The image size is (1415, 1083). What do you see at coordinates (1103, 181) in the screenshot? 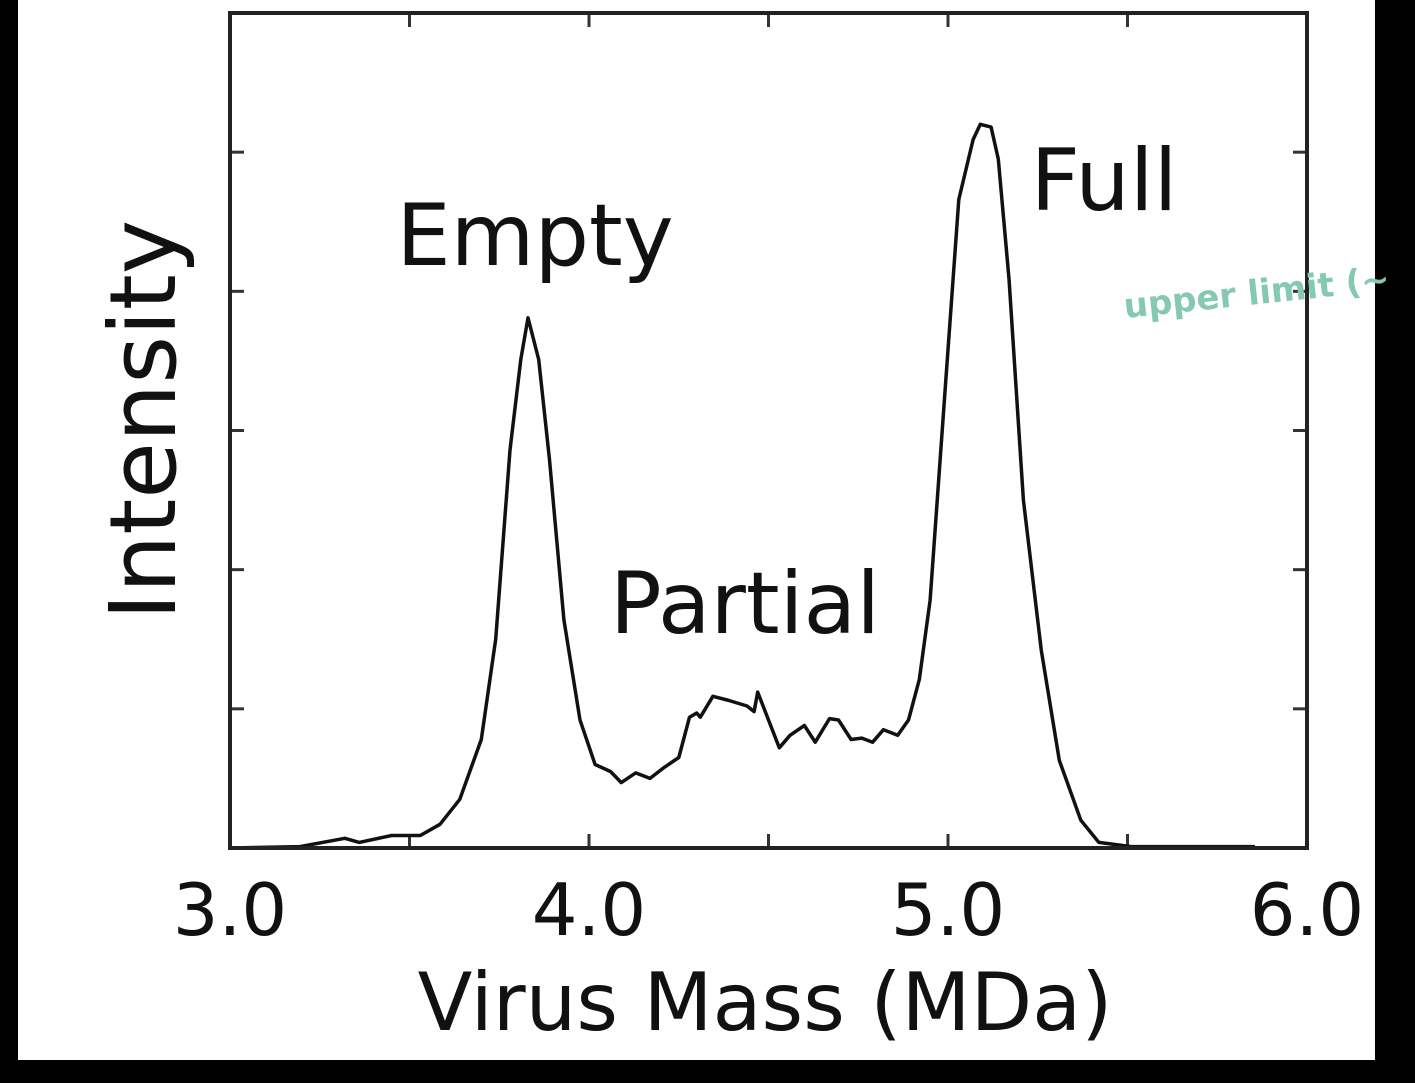
I see `annotation-full: Full` at bounding box center [1103, 181].